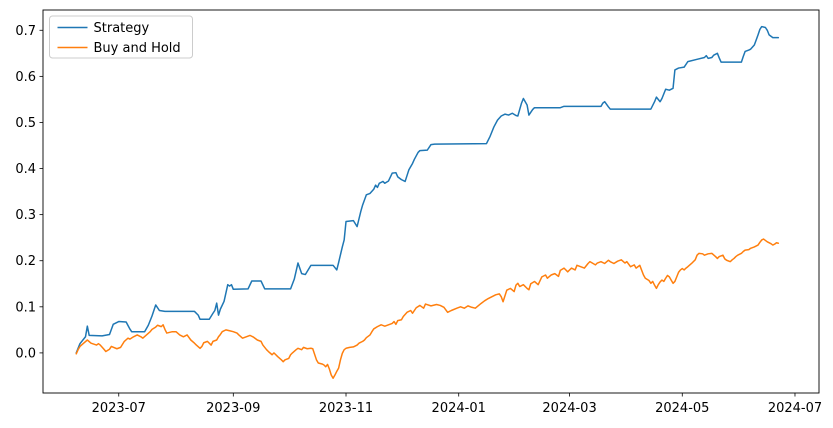  What do you see at coordinates (459, 408) in the screenshot?
I see `x-tick-label: 2024-01` at bounding box center [459, 408].